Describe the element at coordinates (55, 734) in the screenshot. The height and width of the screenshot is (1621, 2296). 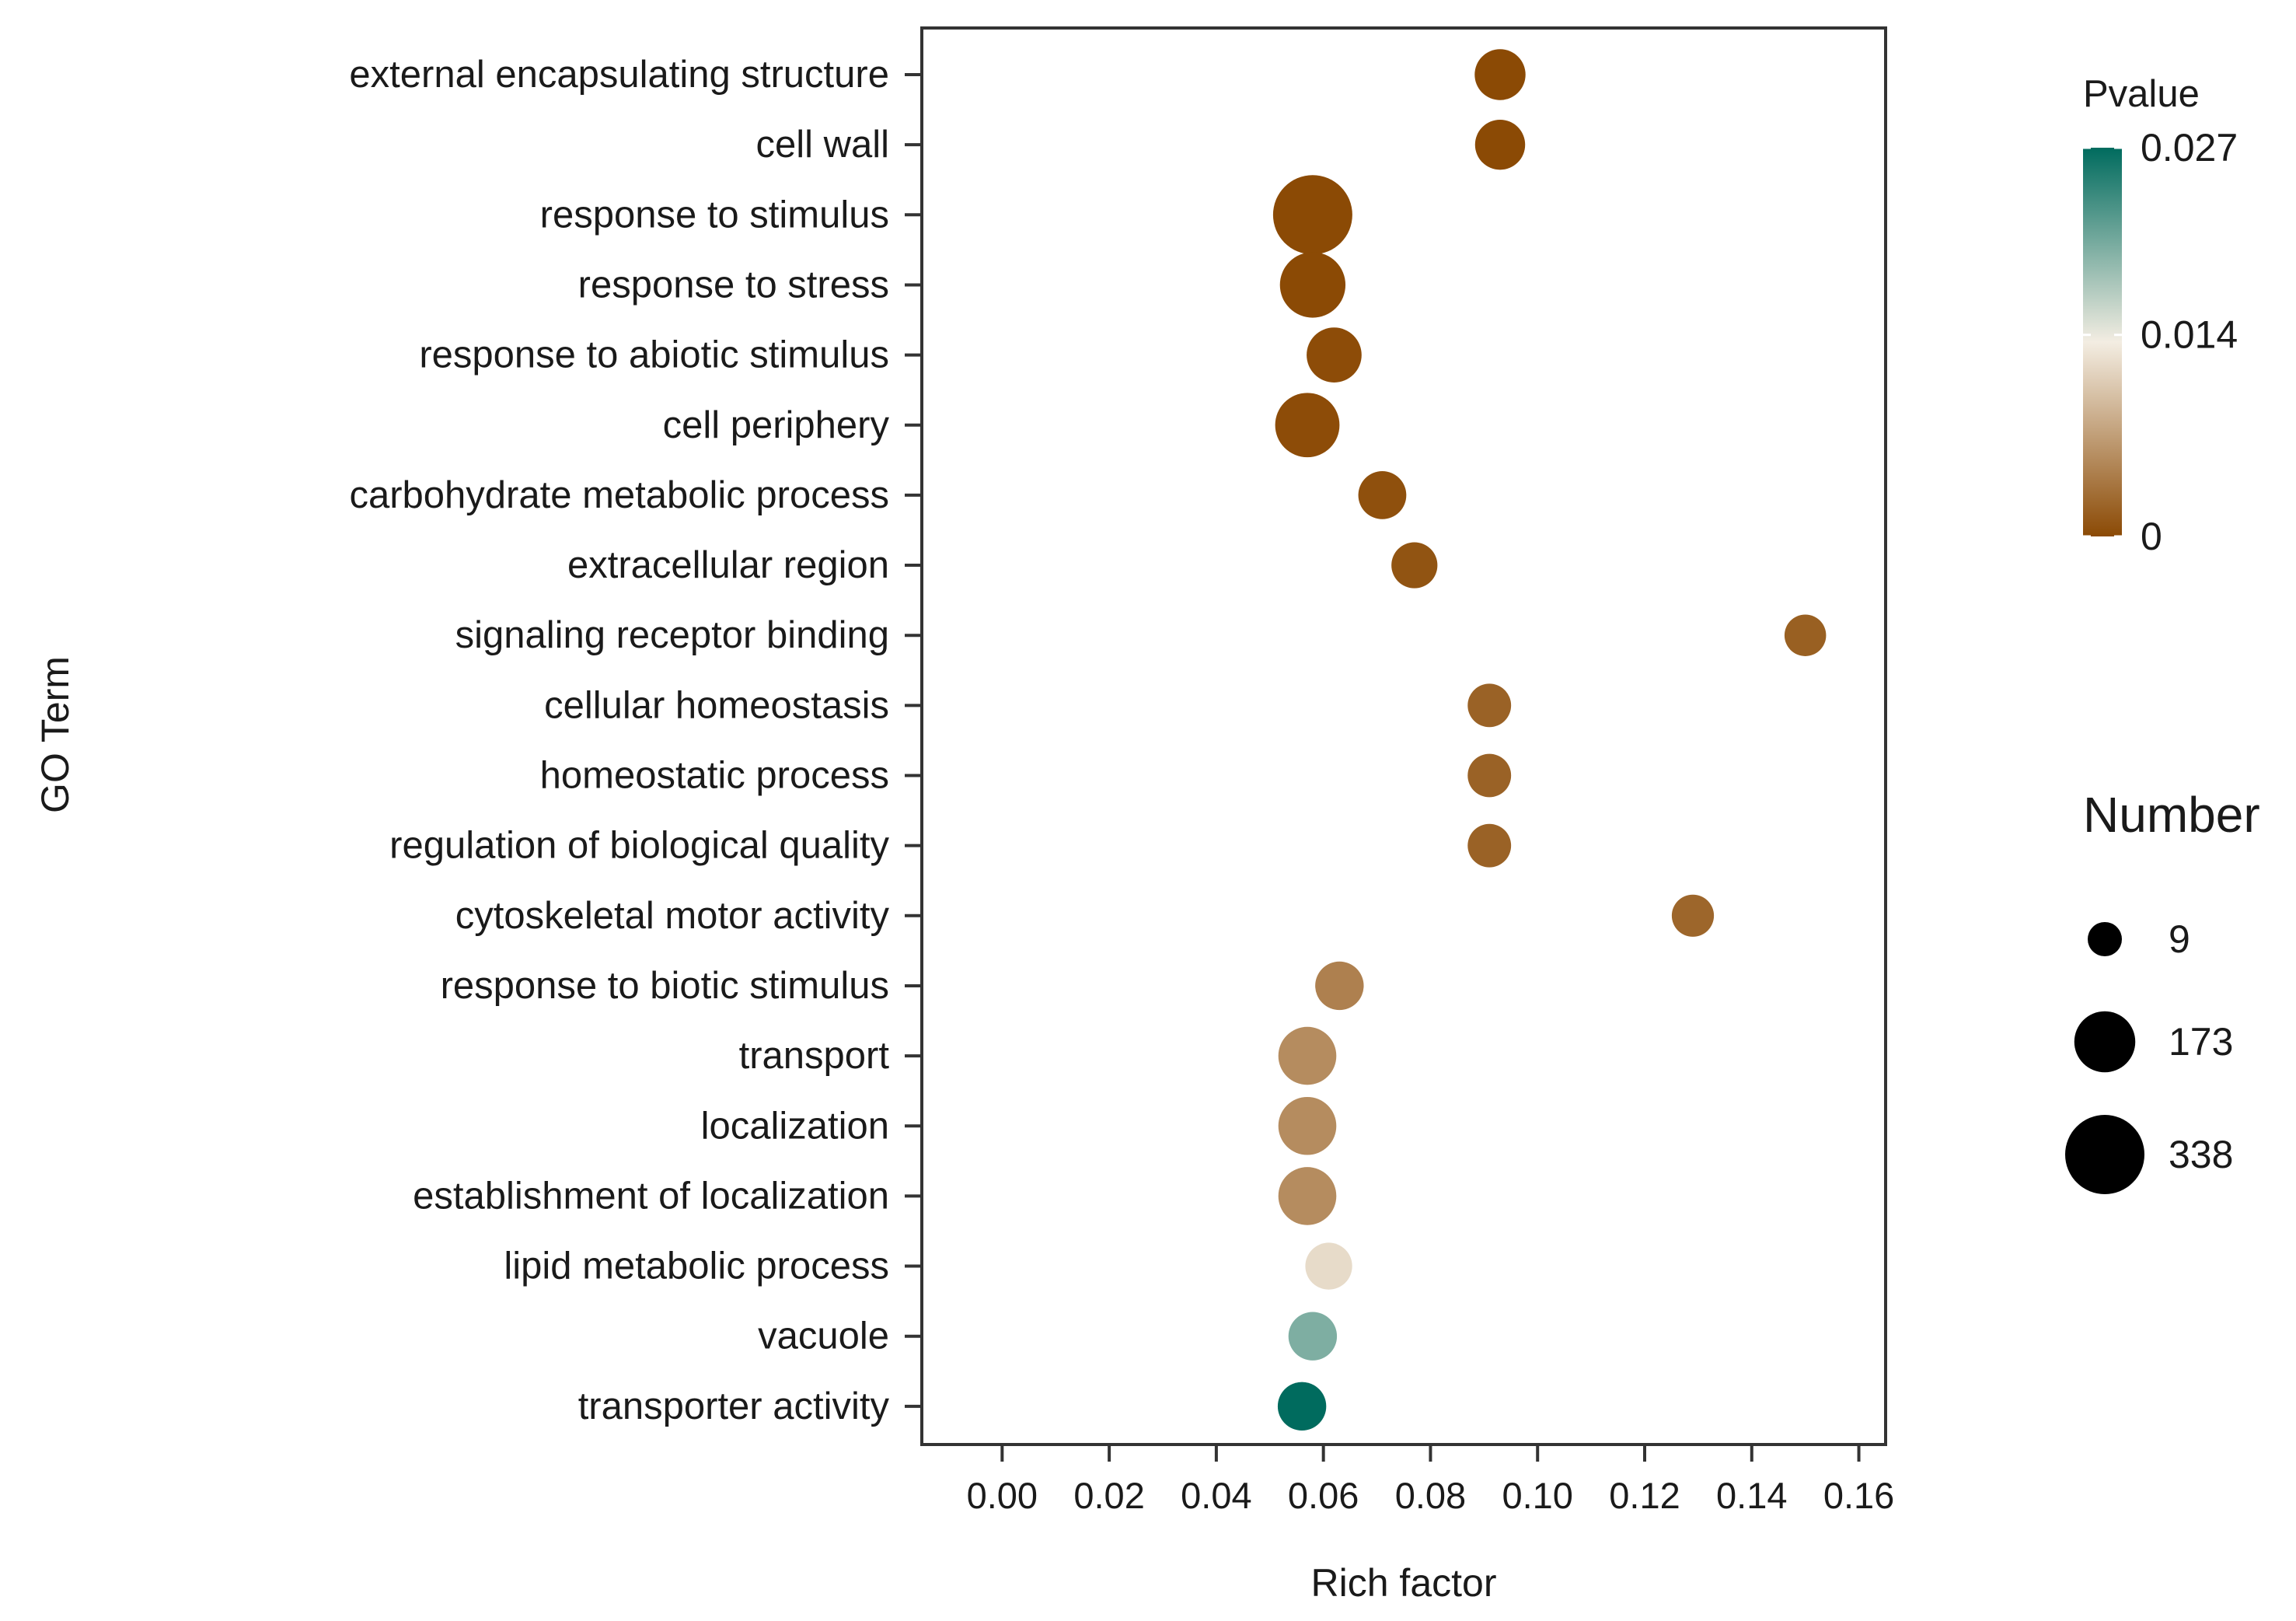
I see `y-axis-title: GO Term` at that location.